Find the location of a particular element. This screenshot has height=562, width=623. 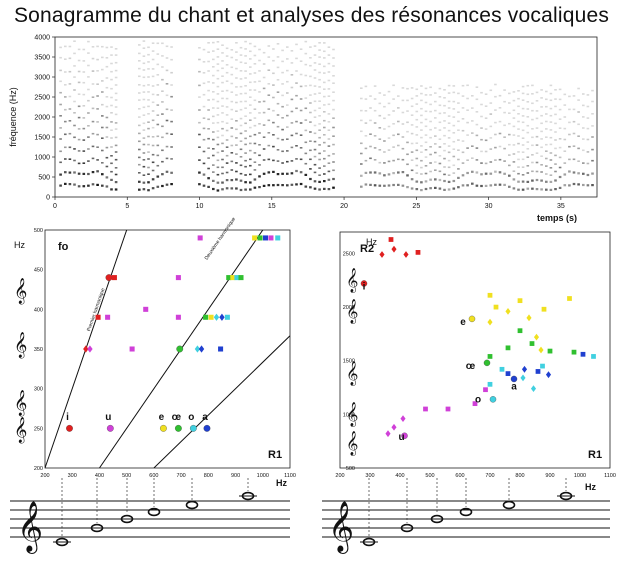

x-tick-label: 1000 is located at coordinates (263, 476).